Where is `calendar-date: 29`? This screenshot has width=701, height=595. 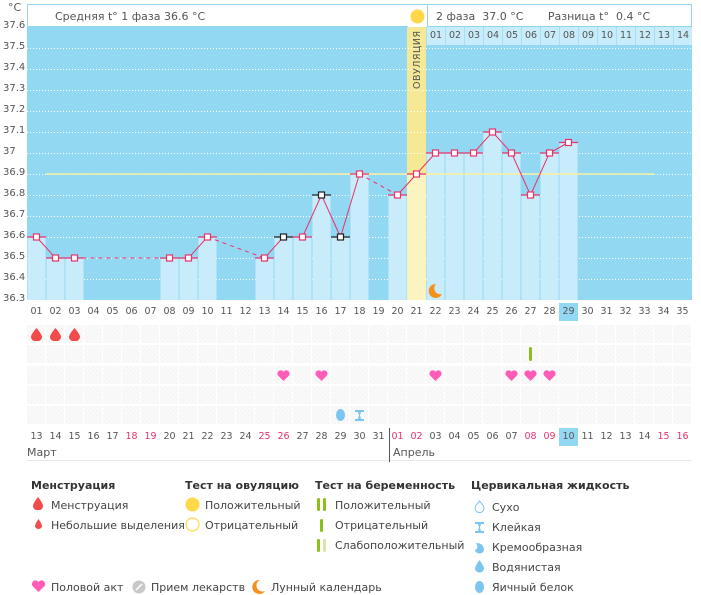 calendar-date: 29 is located at coordinates (340, 436).